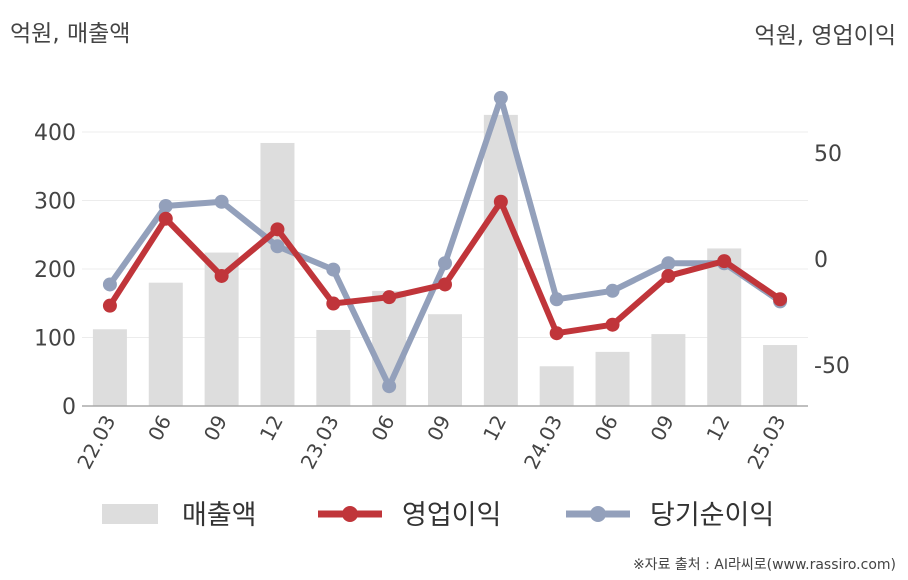  I want to click on x-axis: 22.03 06 09 12 23.03 06 09 12 24.03 06 09 12 25.03, so click(440, 439).